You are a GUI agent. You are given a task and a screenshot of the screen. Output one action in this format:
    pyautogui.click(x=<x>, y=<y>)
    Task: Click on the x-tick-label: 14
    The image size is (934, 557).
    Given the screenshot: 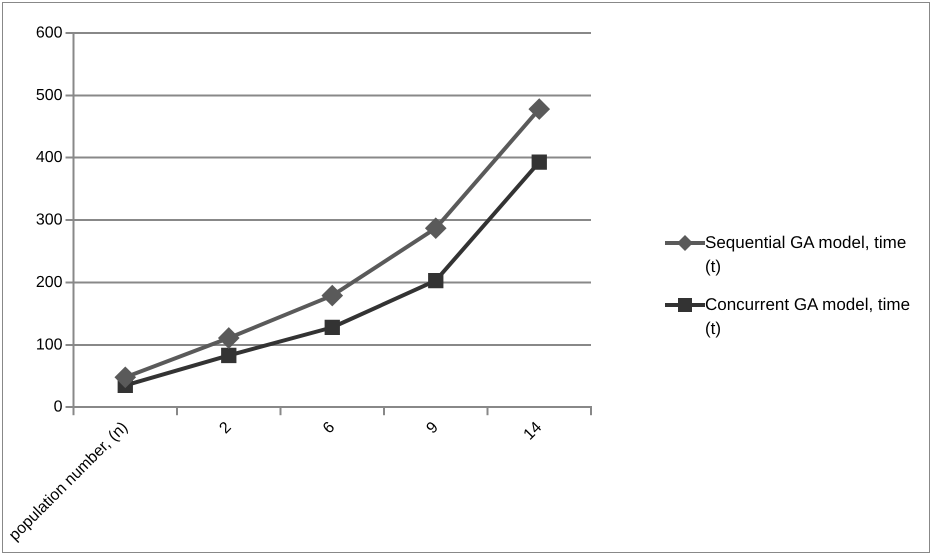 What is the action you would take?
    pyautogui.click(x=533, y=431)
    